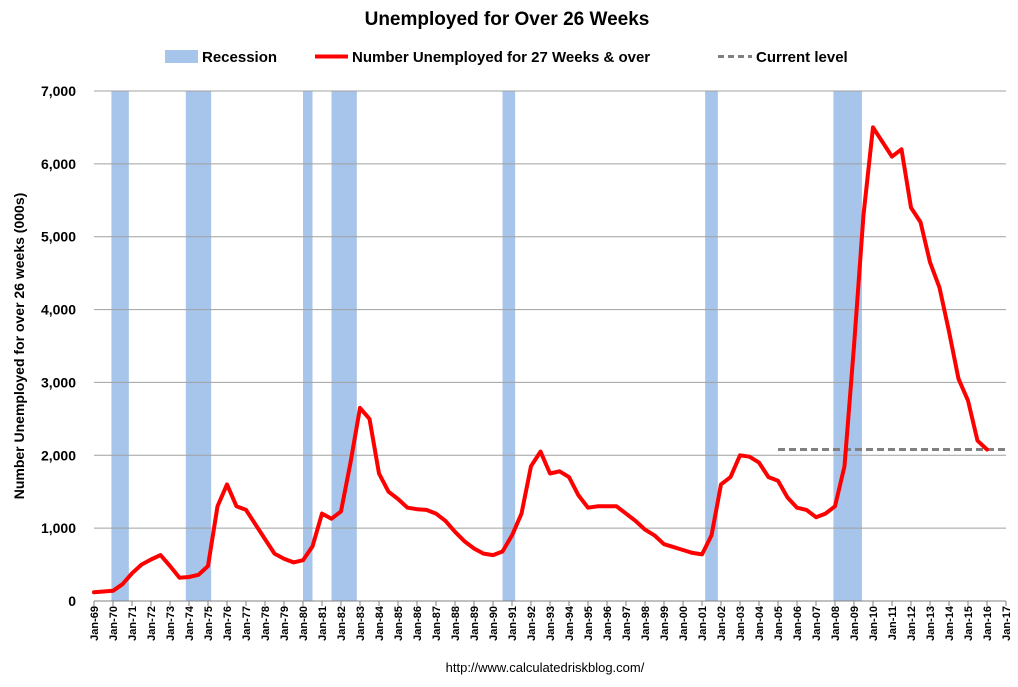  I want to click on x-tick-label: Jan-08, so click(836, 623).